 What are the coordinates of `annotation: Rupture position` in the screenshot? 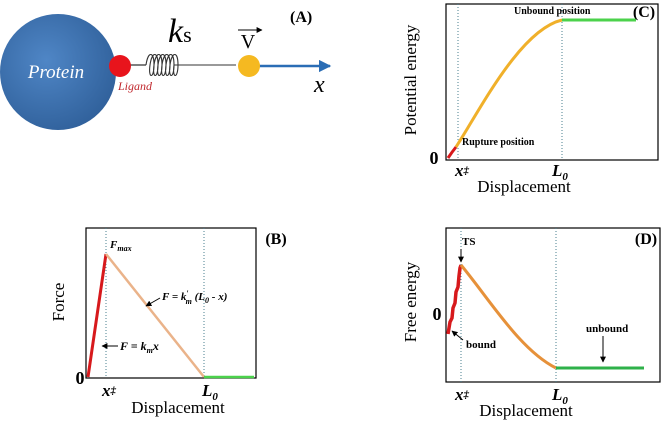 It's located at (498, 142).